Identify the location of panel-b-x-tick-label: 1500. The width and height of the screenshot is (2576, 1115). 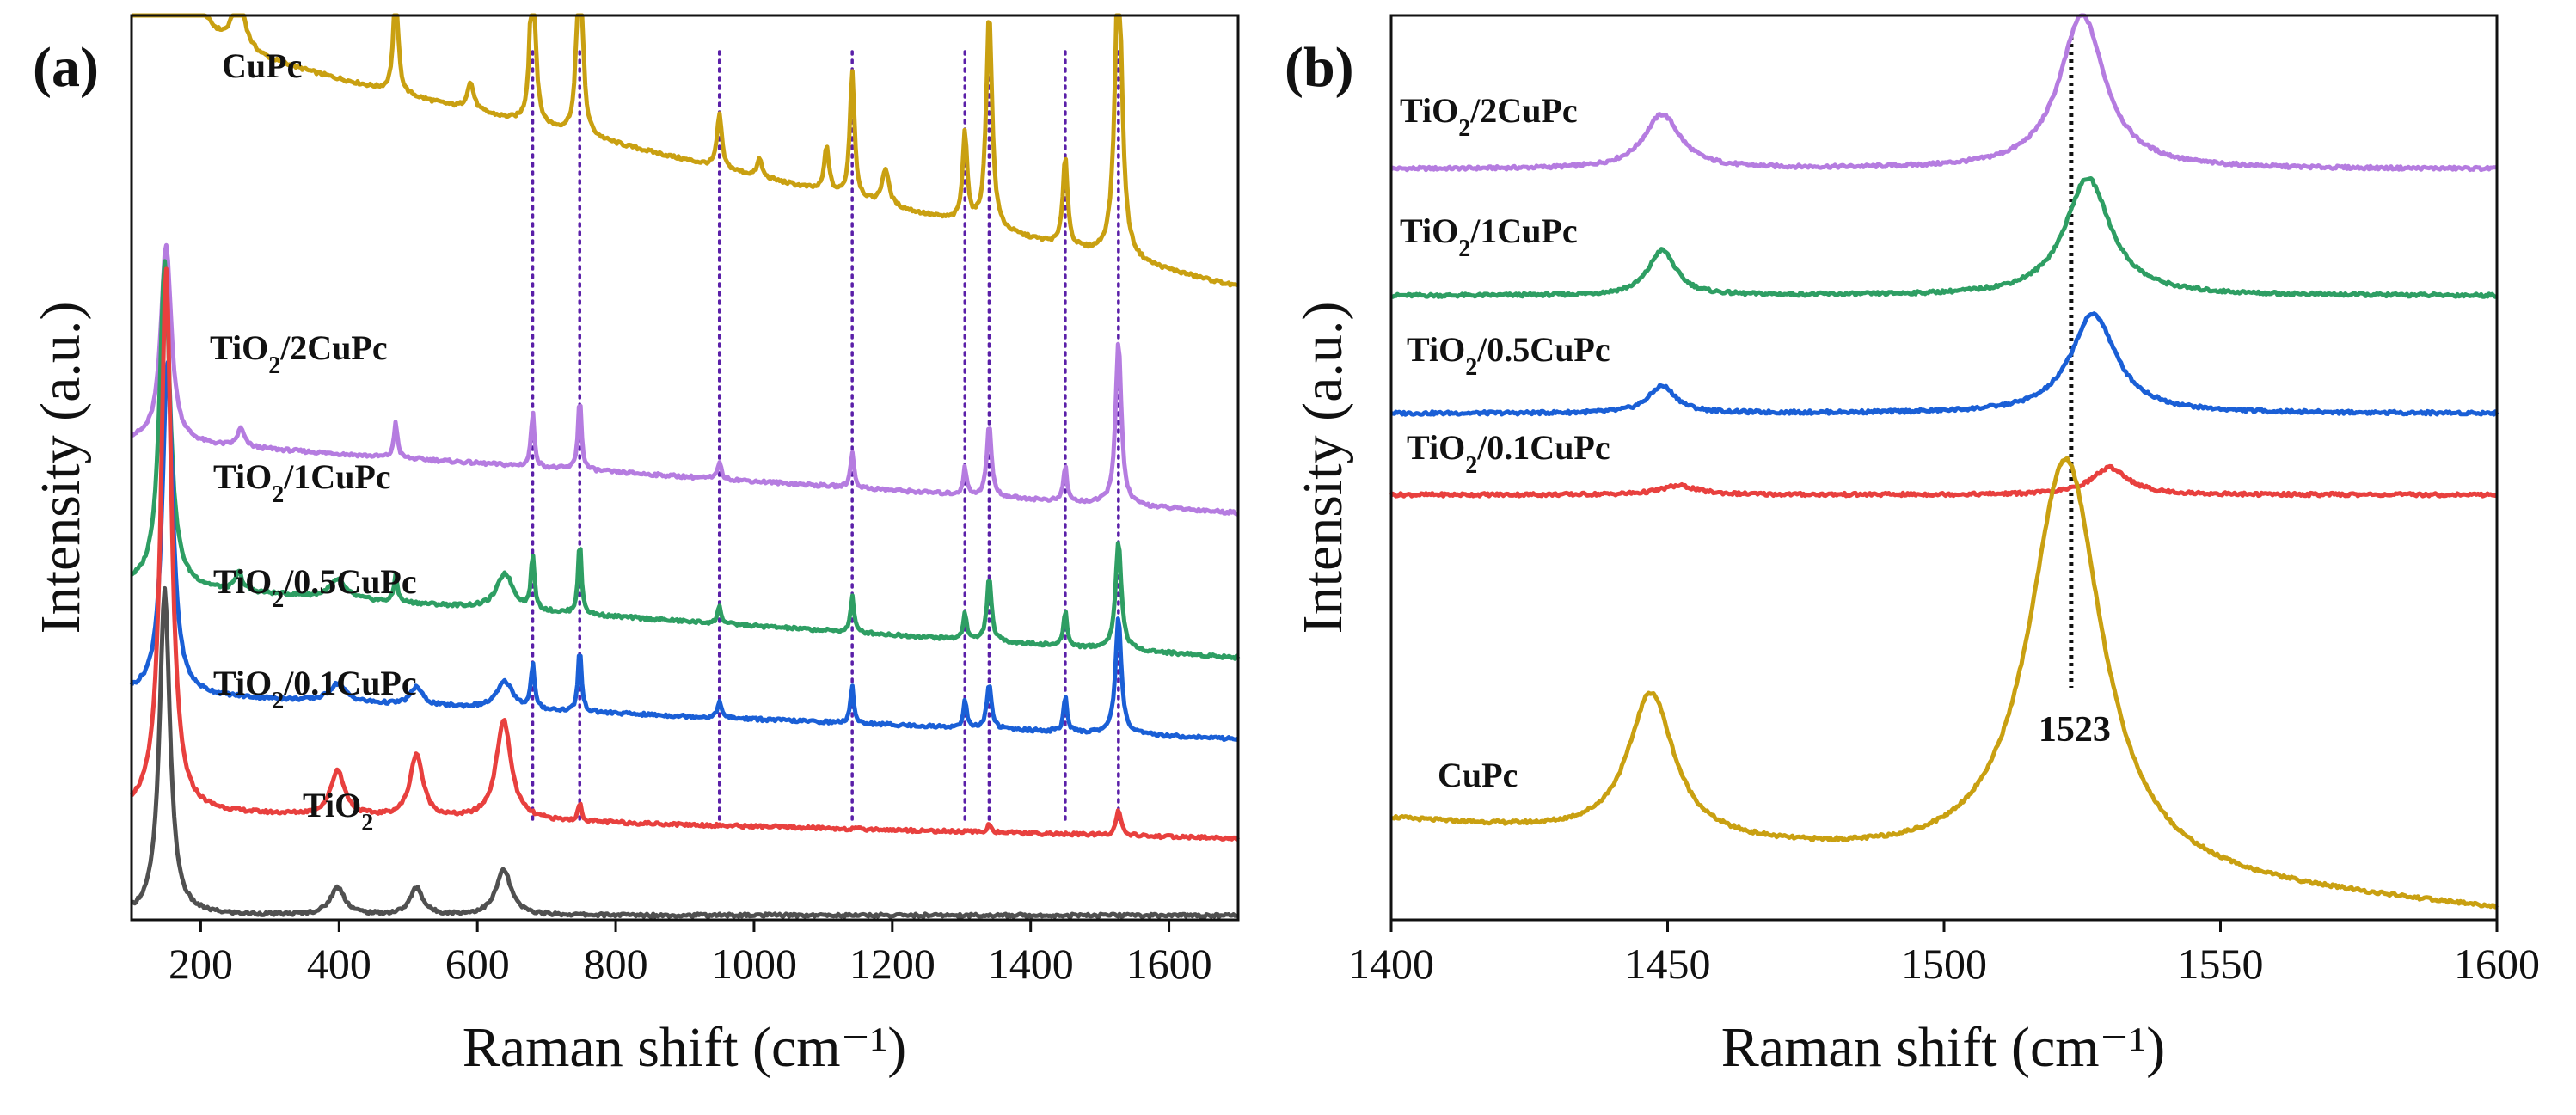
(1944, 964).